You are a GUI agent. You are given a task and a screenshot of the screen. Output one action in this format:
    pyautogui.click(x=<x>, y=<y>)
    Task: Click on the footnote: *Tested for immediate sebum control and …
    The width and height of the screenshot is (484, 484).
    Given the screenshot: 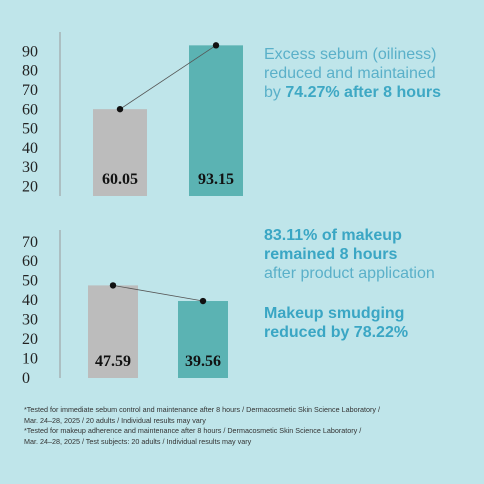 What is the action you would take?
    pyautogui.click(x=249, y=426)
    